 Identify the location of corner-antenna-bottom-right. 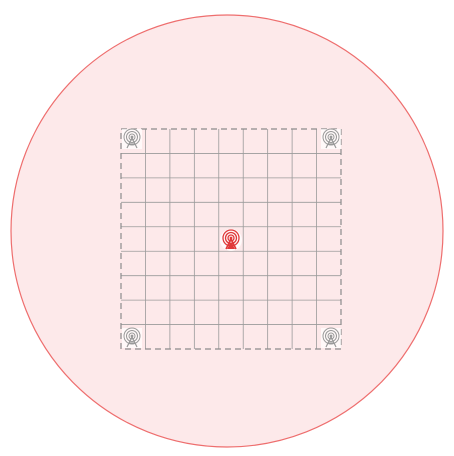
(331, 337).